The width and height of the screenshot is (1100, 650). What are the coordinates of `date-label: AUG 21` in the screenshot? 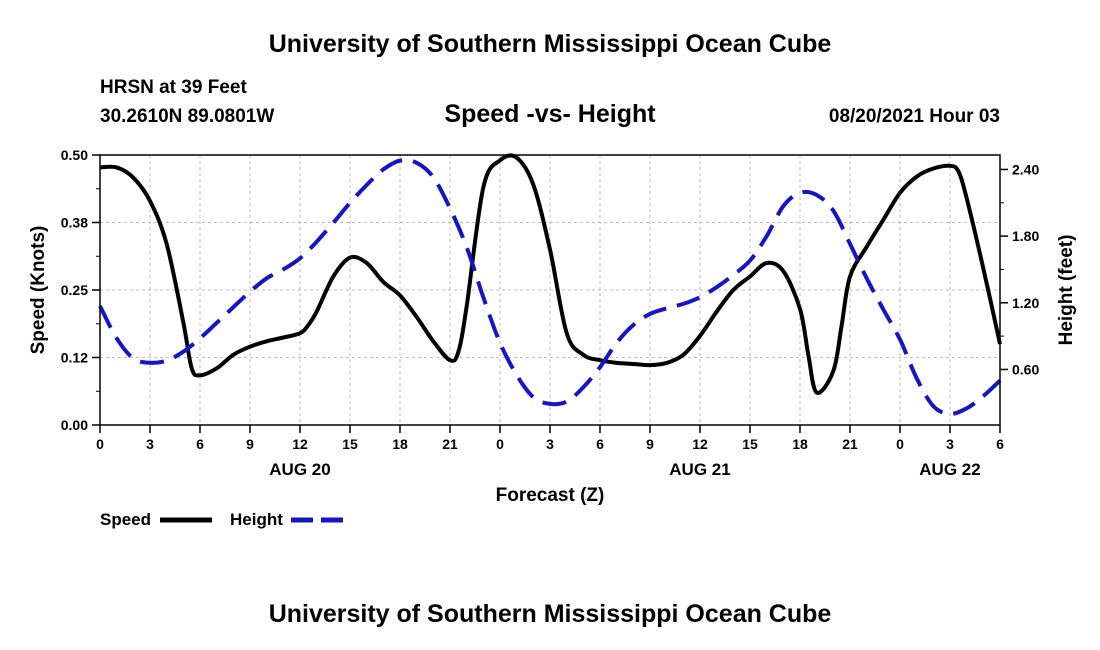 It's located at (699, 469).